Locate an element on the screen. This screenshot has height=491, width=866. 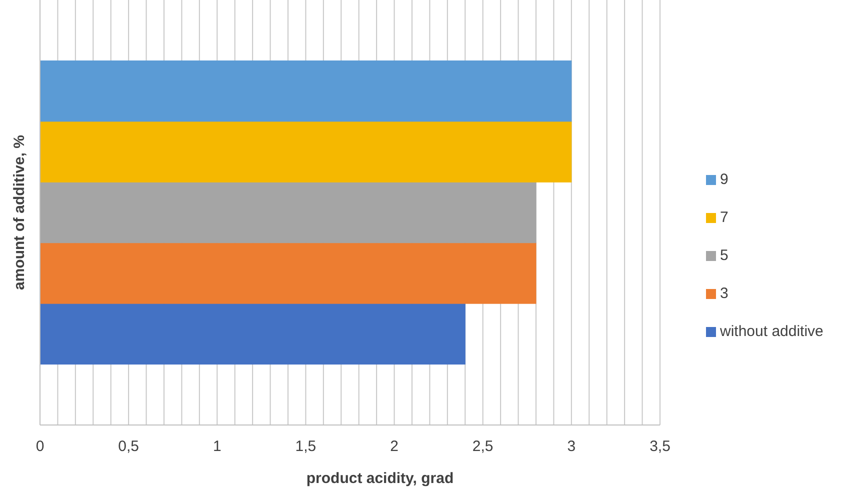
x-axis-title: product acidity, grad is located at coordinates (380, 478).